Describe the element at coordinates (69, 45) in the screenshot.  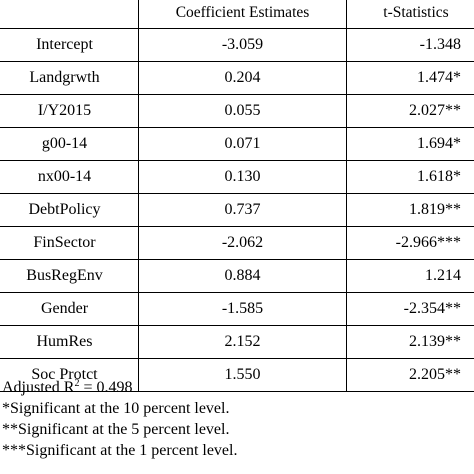
I see `variable-name-cell: Intercept` at that location.